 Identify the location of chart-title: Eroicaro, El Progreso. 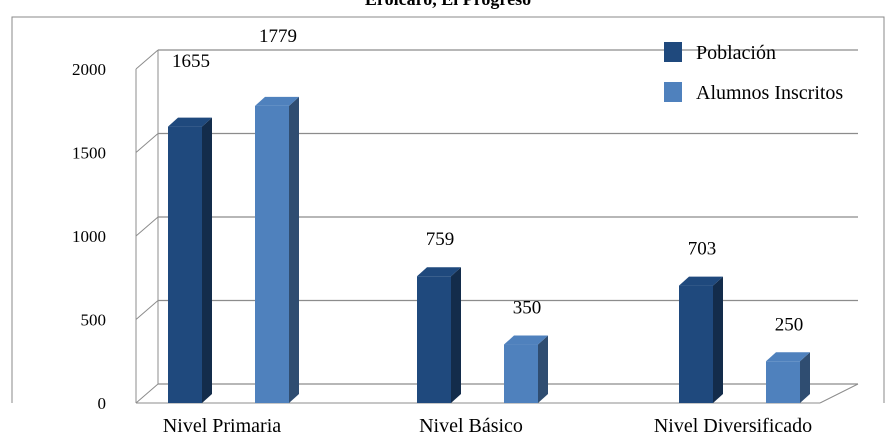
(448, 5).